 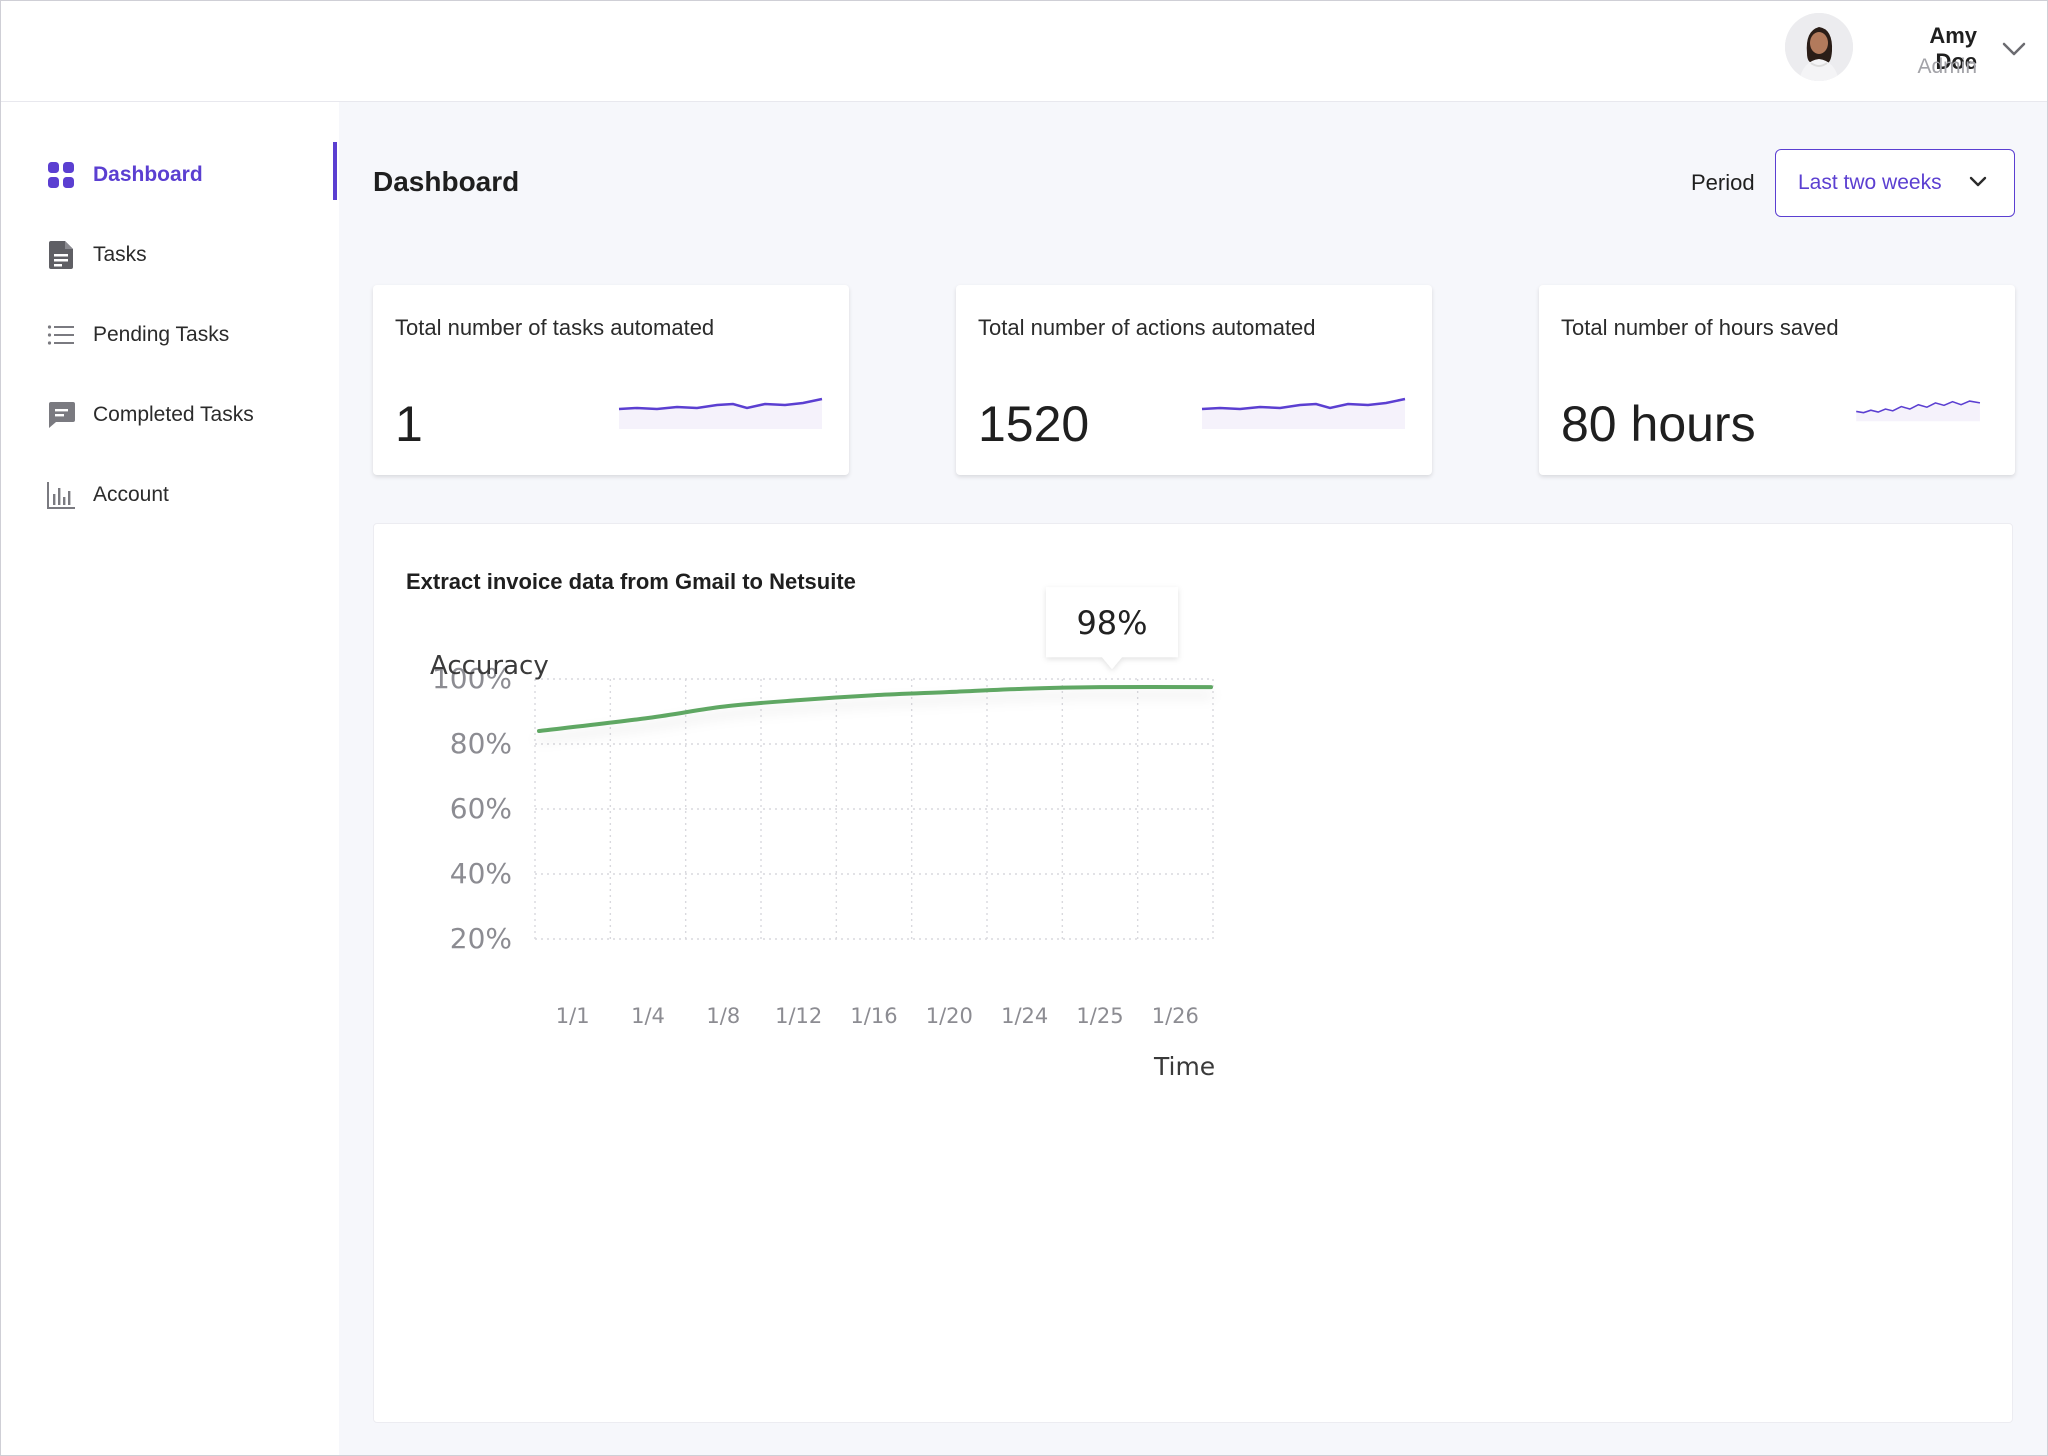 What do you see at coordinates (1953, 48) in the screenshot?
I see `user-name: Amy Doe` at bounding box center [1953, 48].